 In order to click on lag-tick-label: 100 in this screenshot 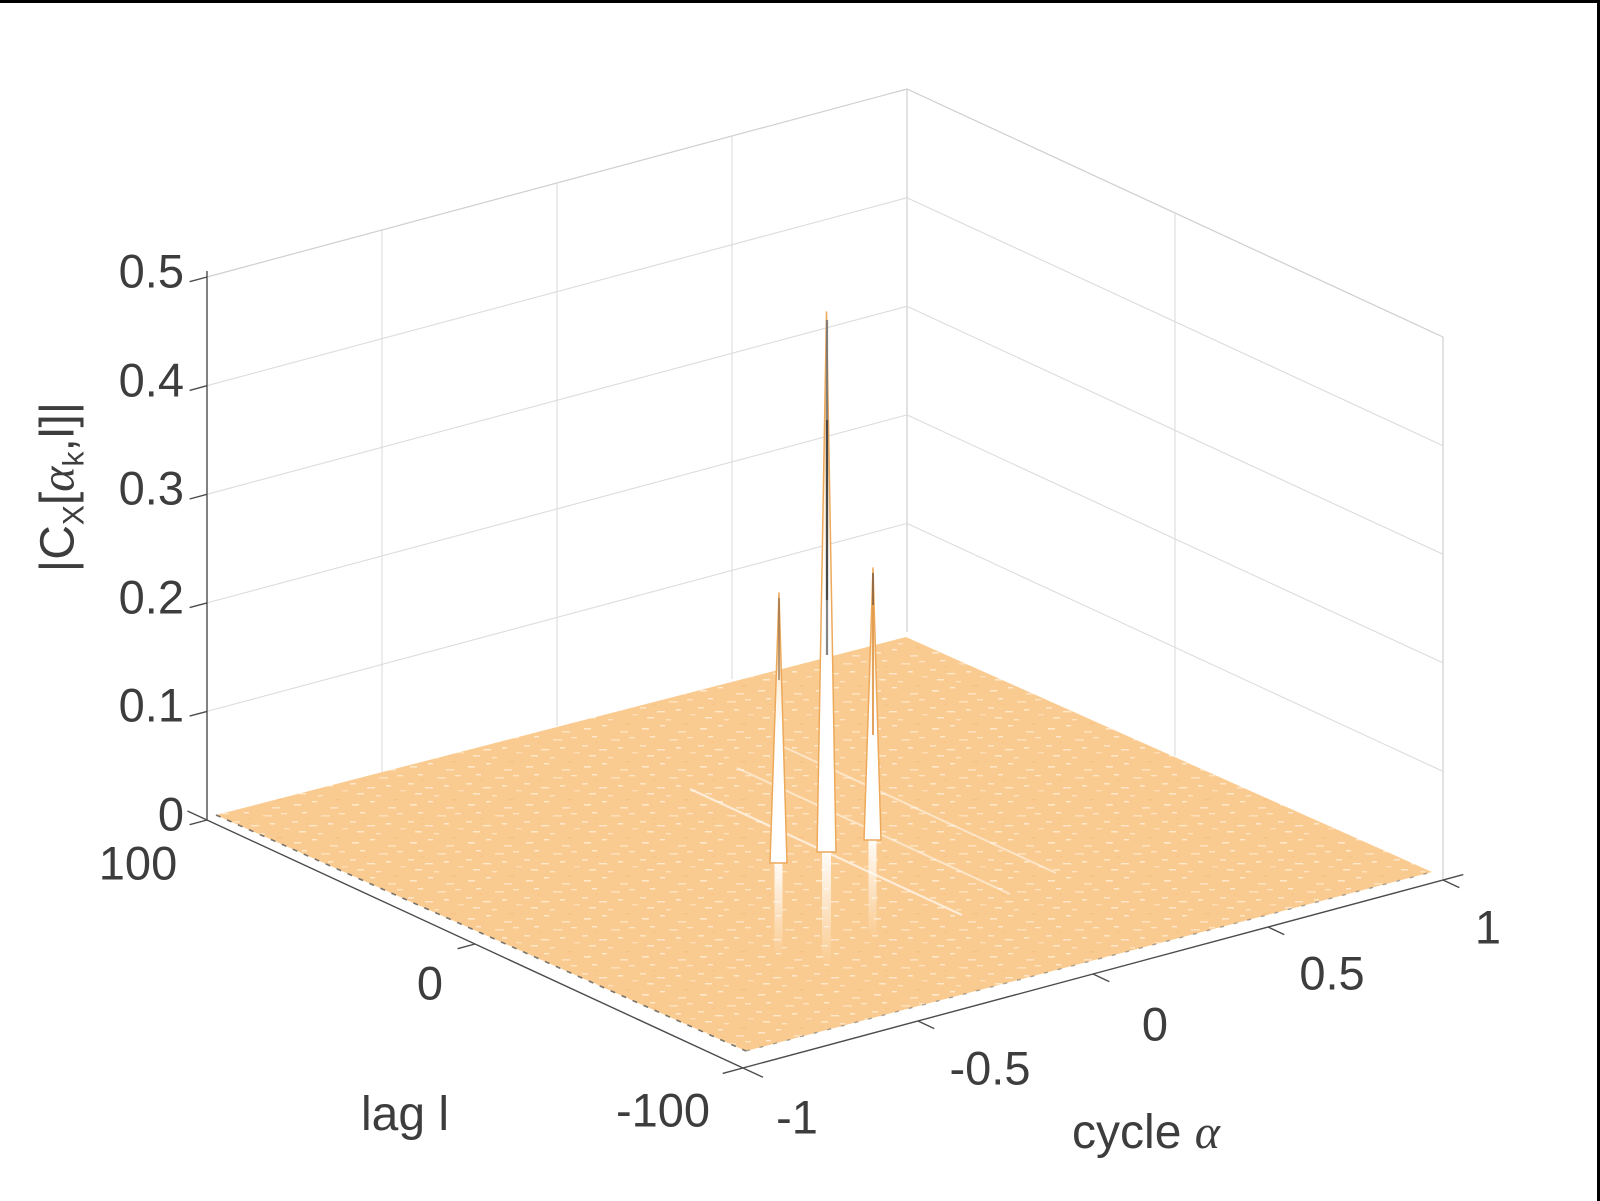, I will do `click(138, 863)`.